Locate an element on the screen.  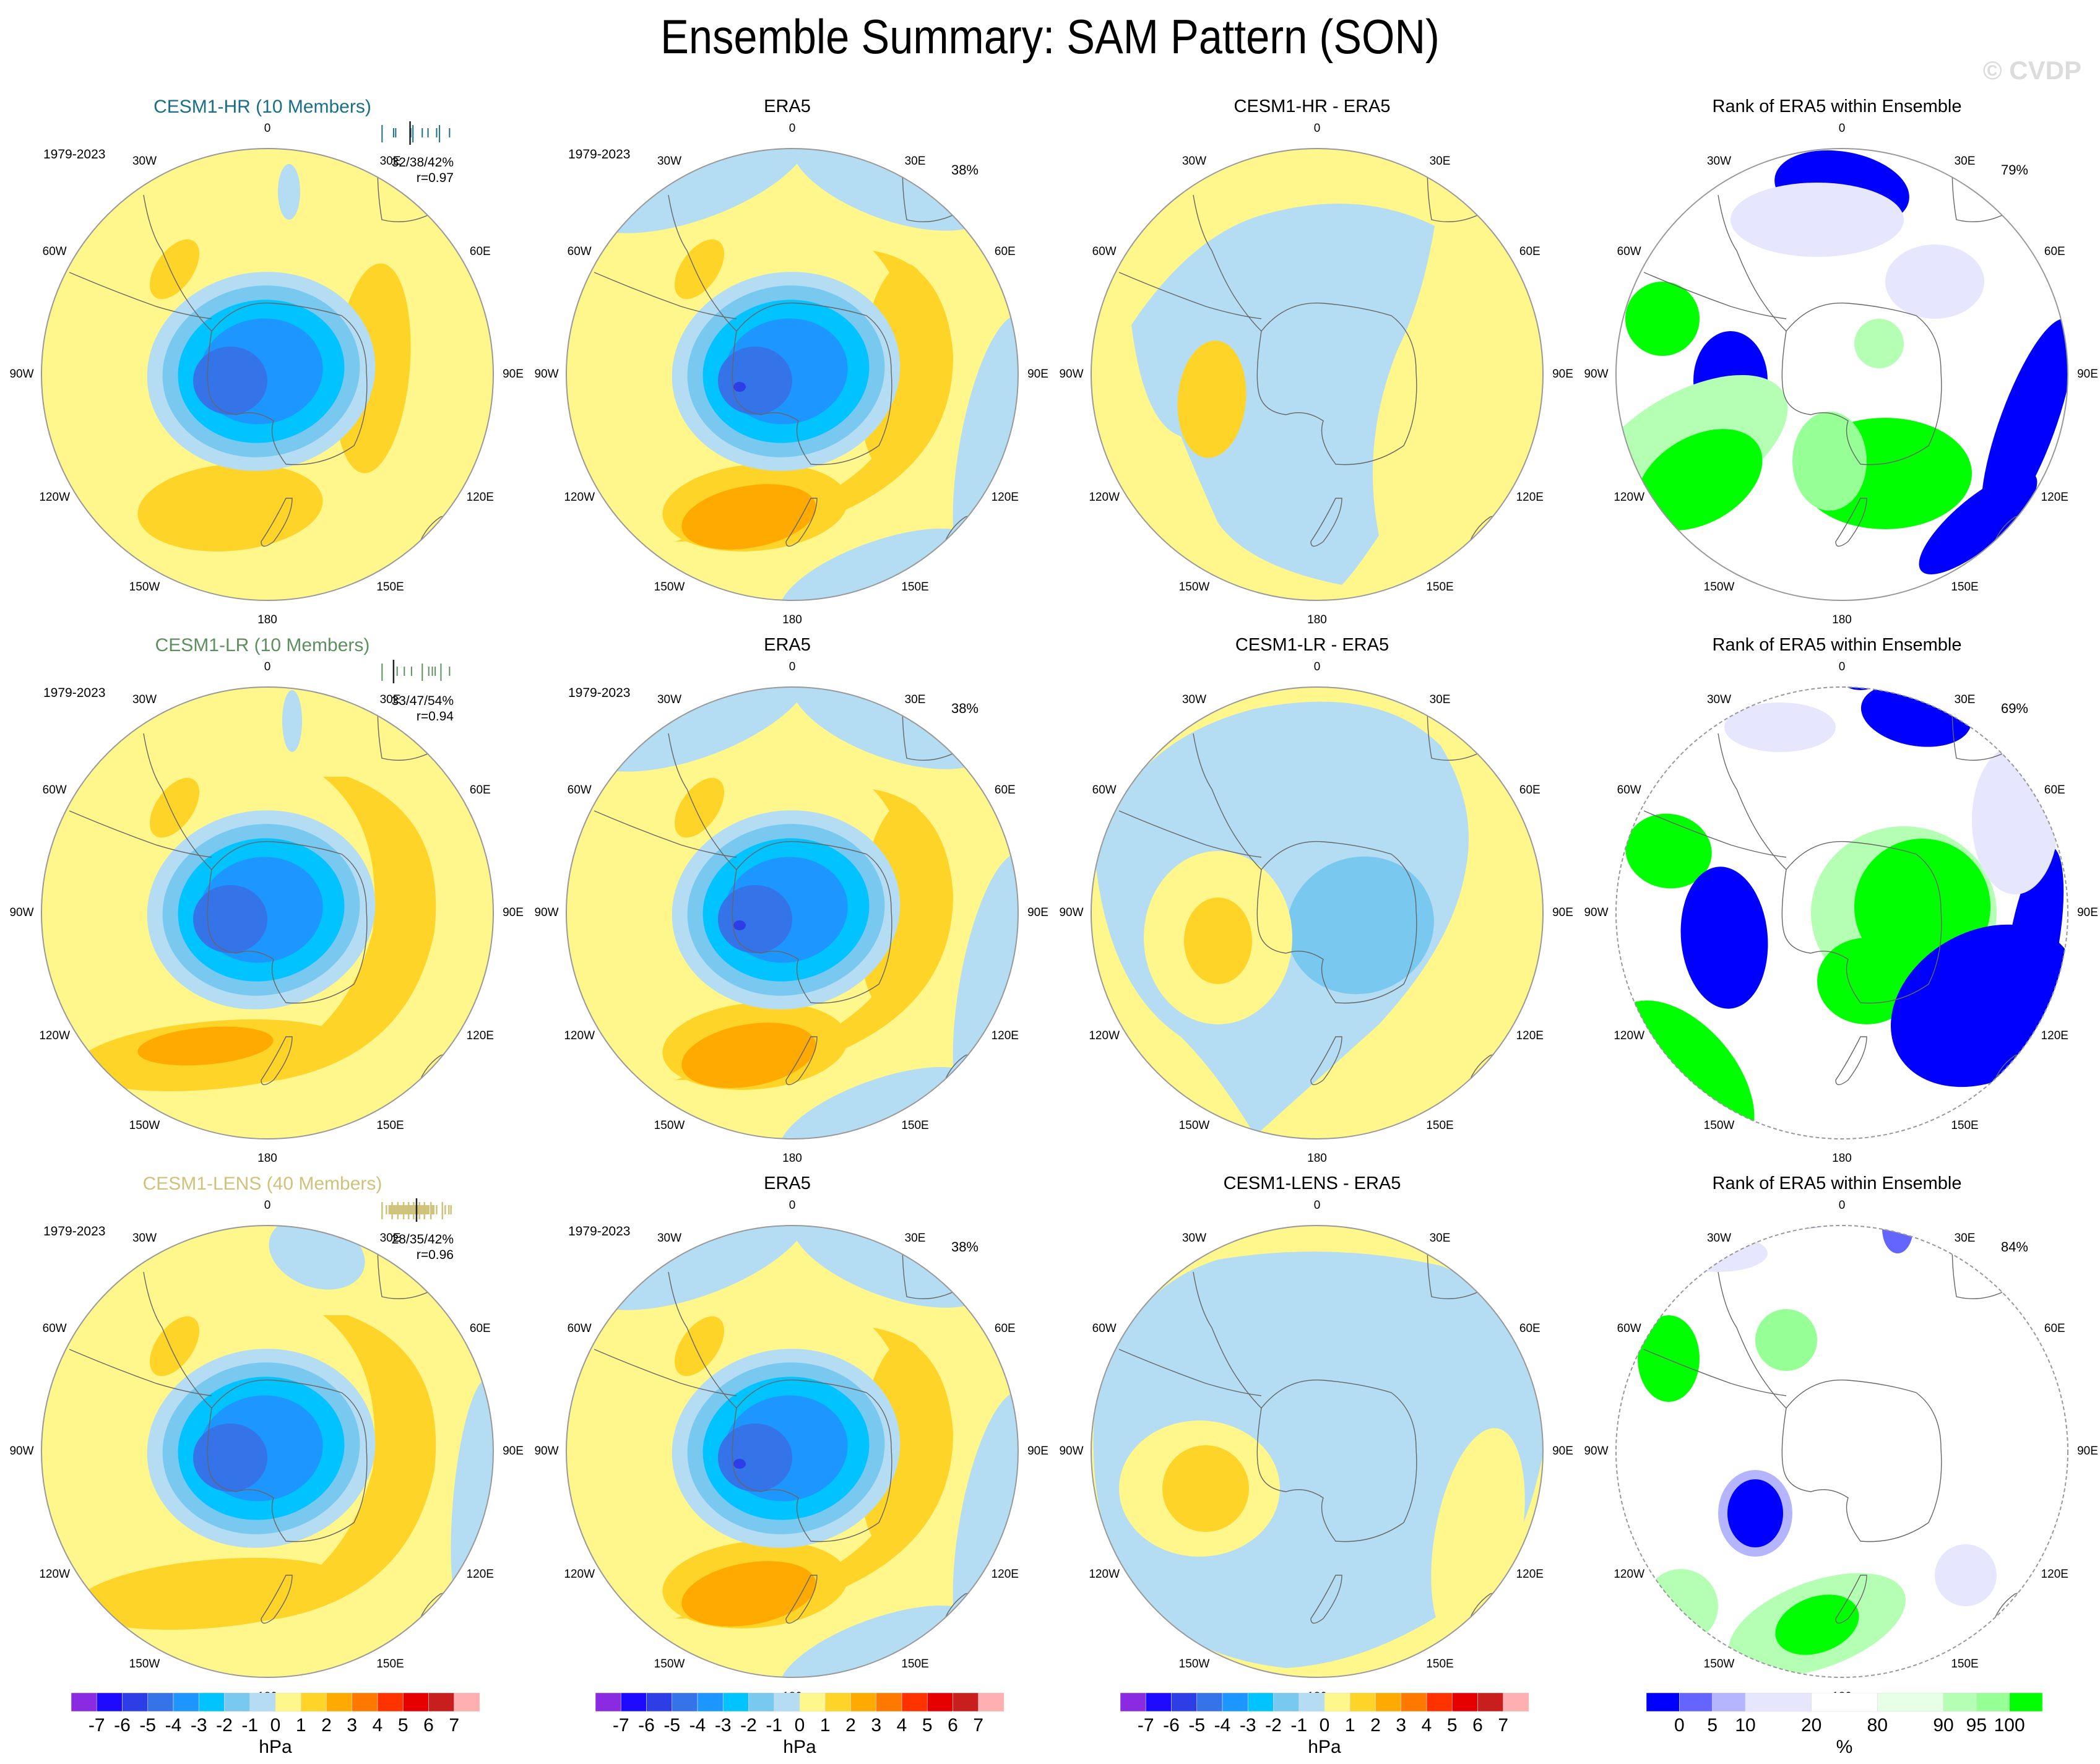
colorbar-tick-label: -5 is located at coordinates (147, 1725).